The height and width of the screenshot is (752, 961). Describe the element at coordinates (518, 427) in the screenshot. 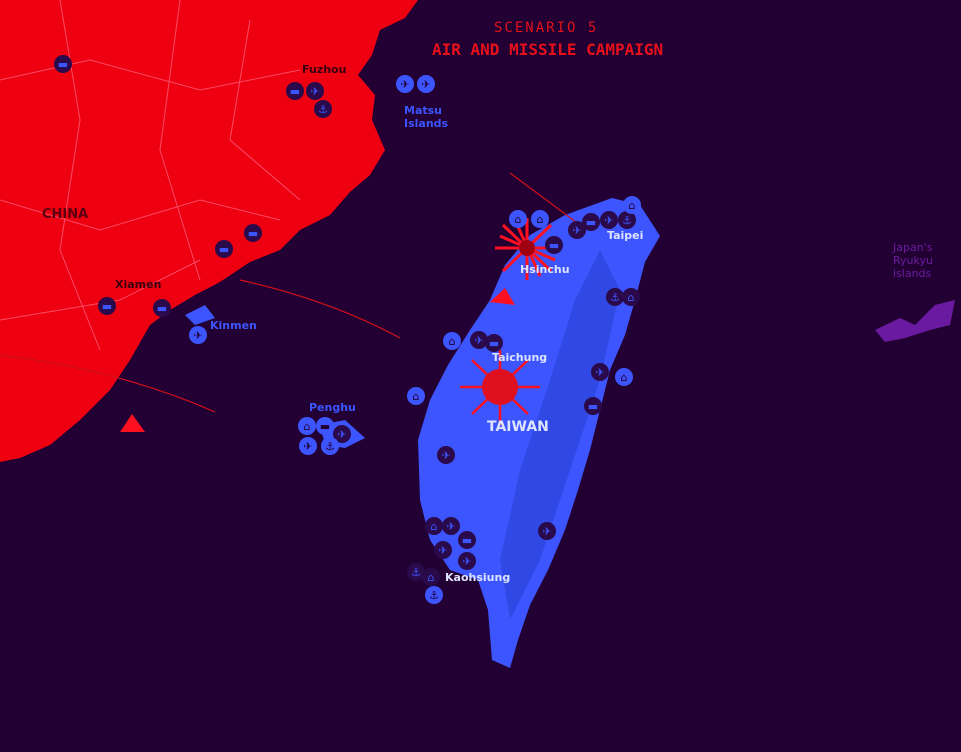

I see `label-taiwan: TAIWAN` at that location.